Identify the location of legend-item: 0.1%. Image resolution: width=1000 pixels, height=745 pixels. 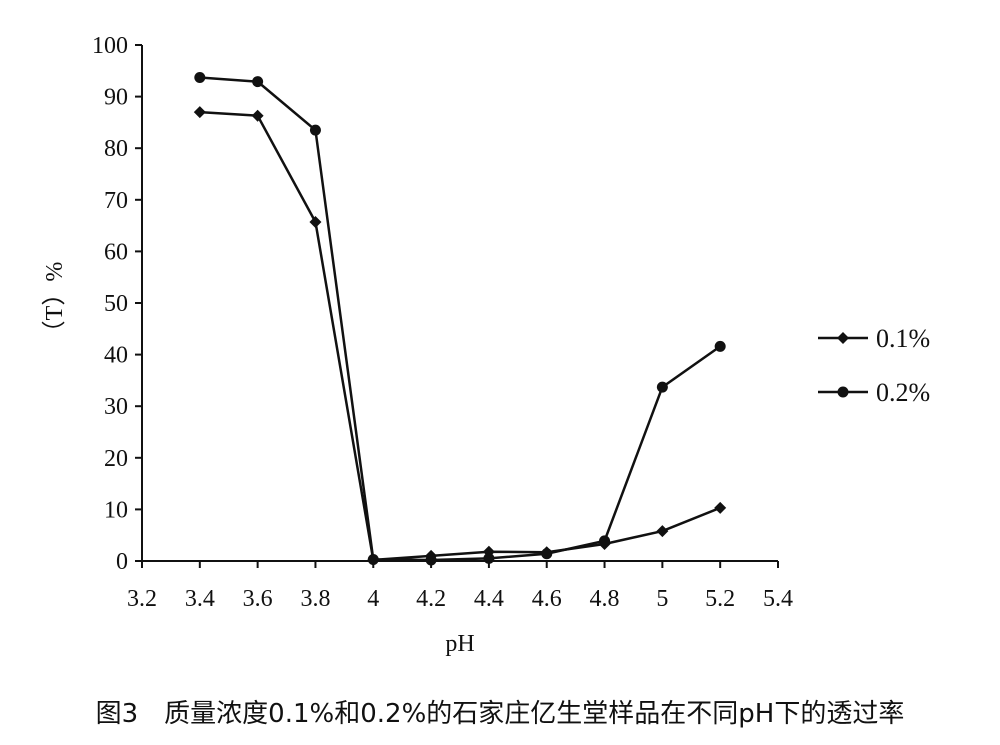
(874, 338).